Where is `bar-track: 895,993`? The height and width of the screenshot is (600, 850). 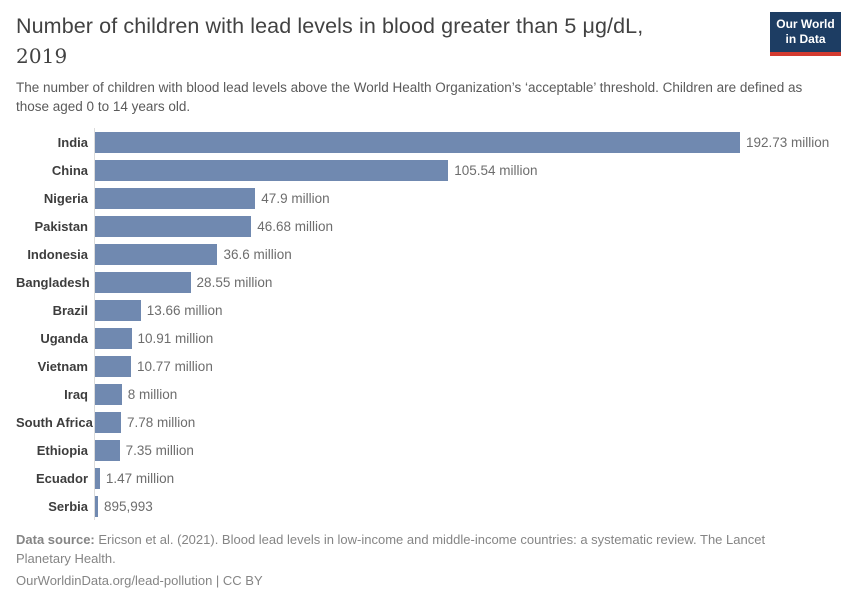
bar-track: 895,993 is located at coordinates (417, 506).